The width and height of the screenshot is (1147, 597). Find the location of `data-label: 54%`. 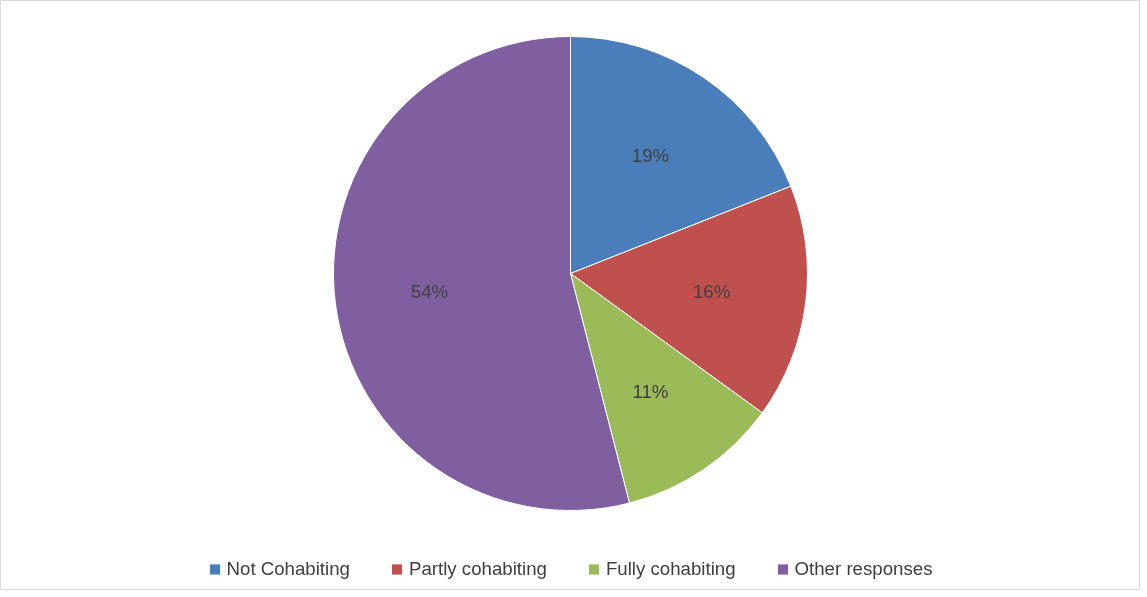

data-label: 54% is located at coordinates (429, 291).